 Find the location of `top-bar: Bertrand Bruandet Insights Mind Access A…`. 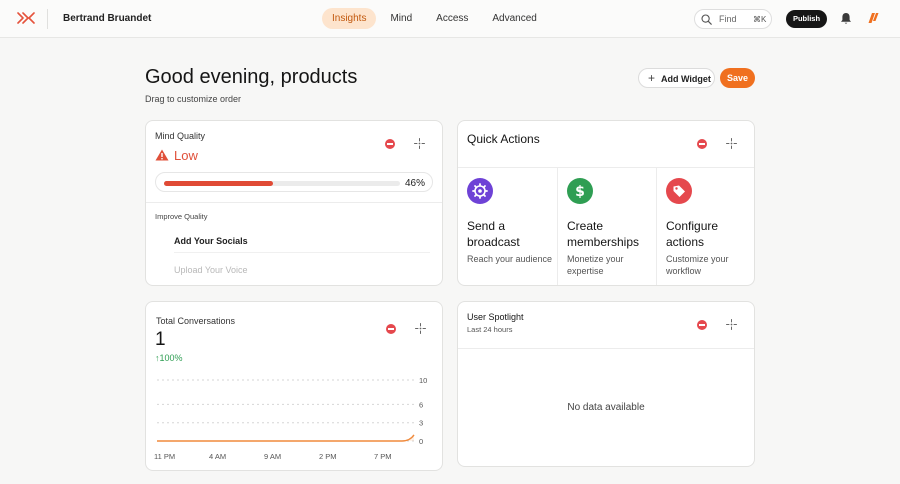

top-bar: Bertrand Bruandet Insights Mind Access A… is located at coordinates (450, 19).